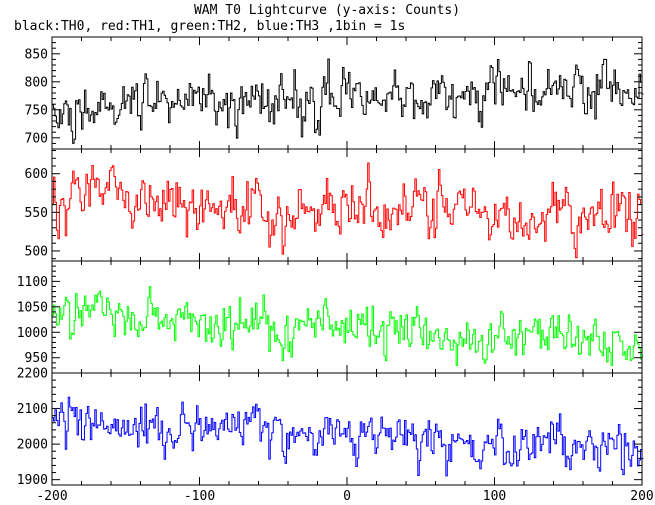 The image size is (655, 505). What do you see at coordinates (36, 174) in the screenshot?
I see `y-tick-label: 600` at bounding box center [36, 174].